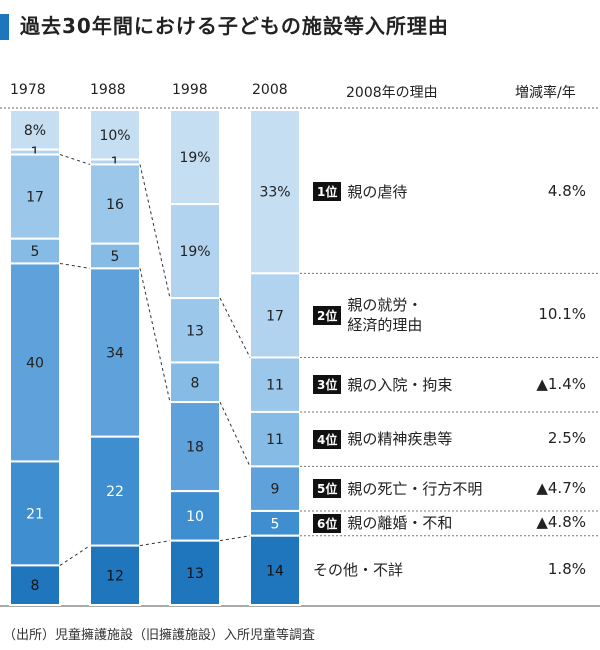  I want to click on rank-badge: 5位, so click(327, 489).